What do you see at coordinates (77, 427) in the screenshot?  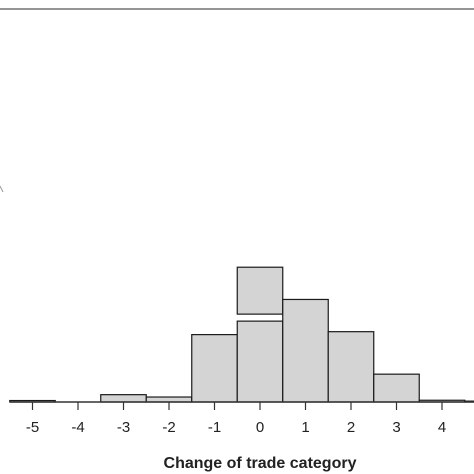 I see `x-tick-label-1: -4` at bounding box center [77, 427].